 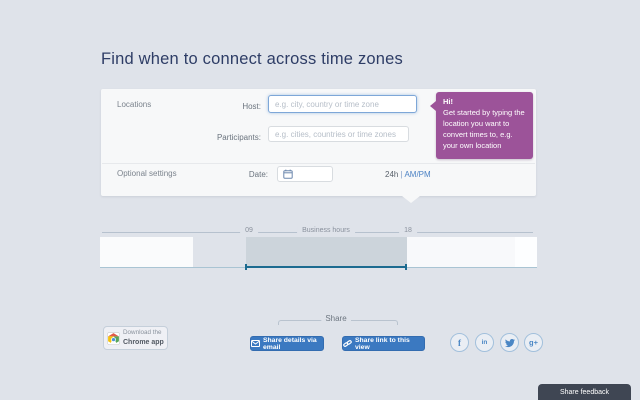 What do you see at coordinates (411, 199) in the screenshot?
I see `panel-pointer-down` at bounding box center [411, 199].